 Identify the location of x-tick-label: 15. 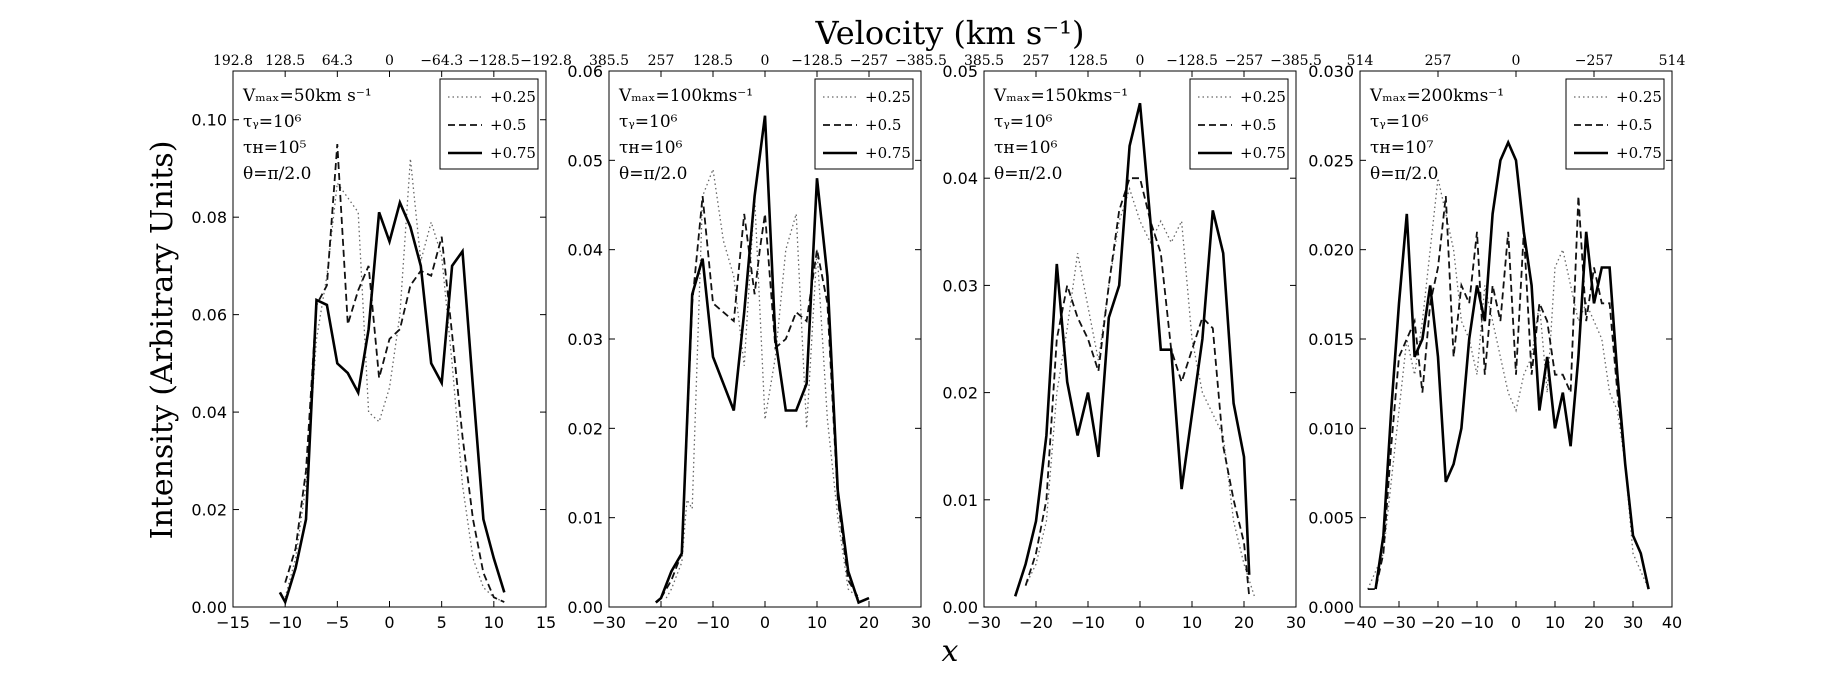
(546, 622).